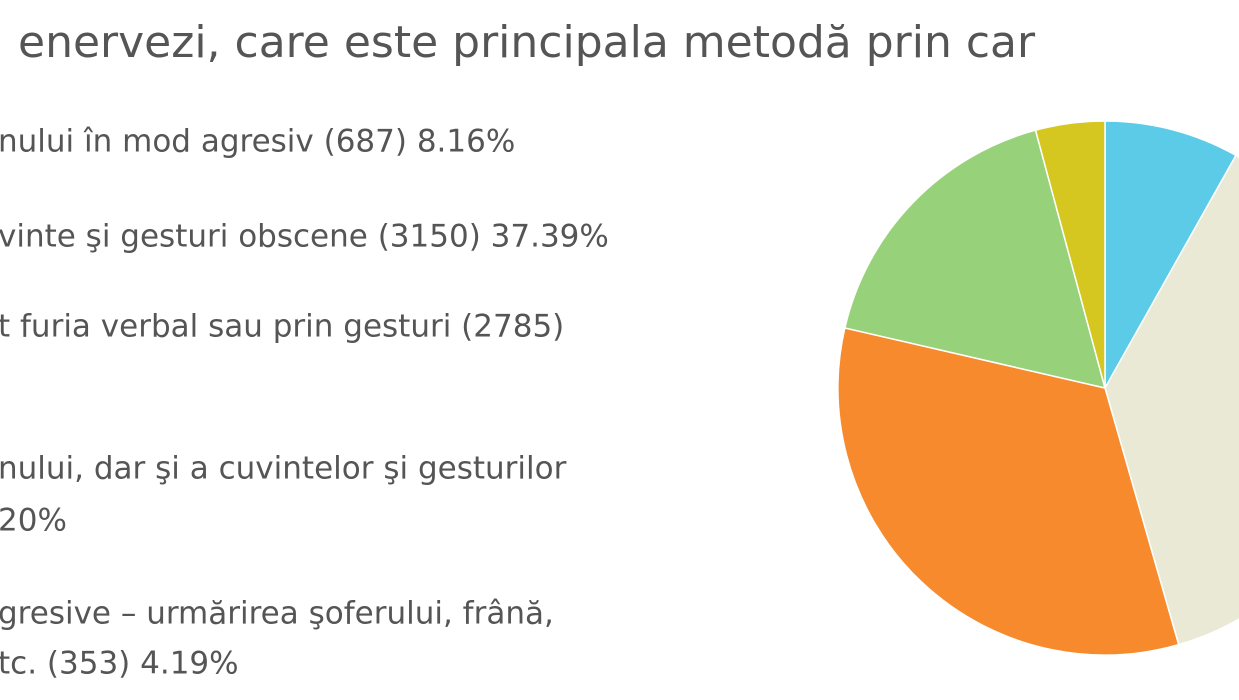 The image size is (1239, 700). What do you see at coordinates (119, 664) in the screenshot?
I see `legend-label: tc. (353) 4.19%` at bounding box center [119, 664].